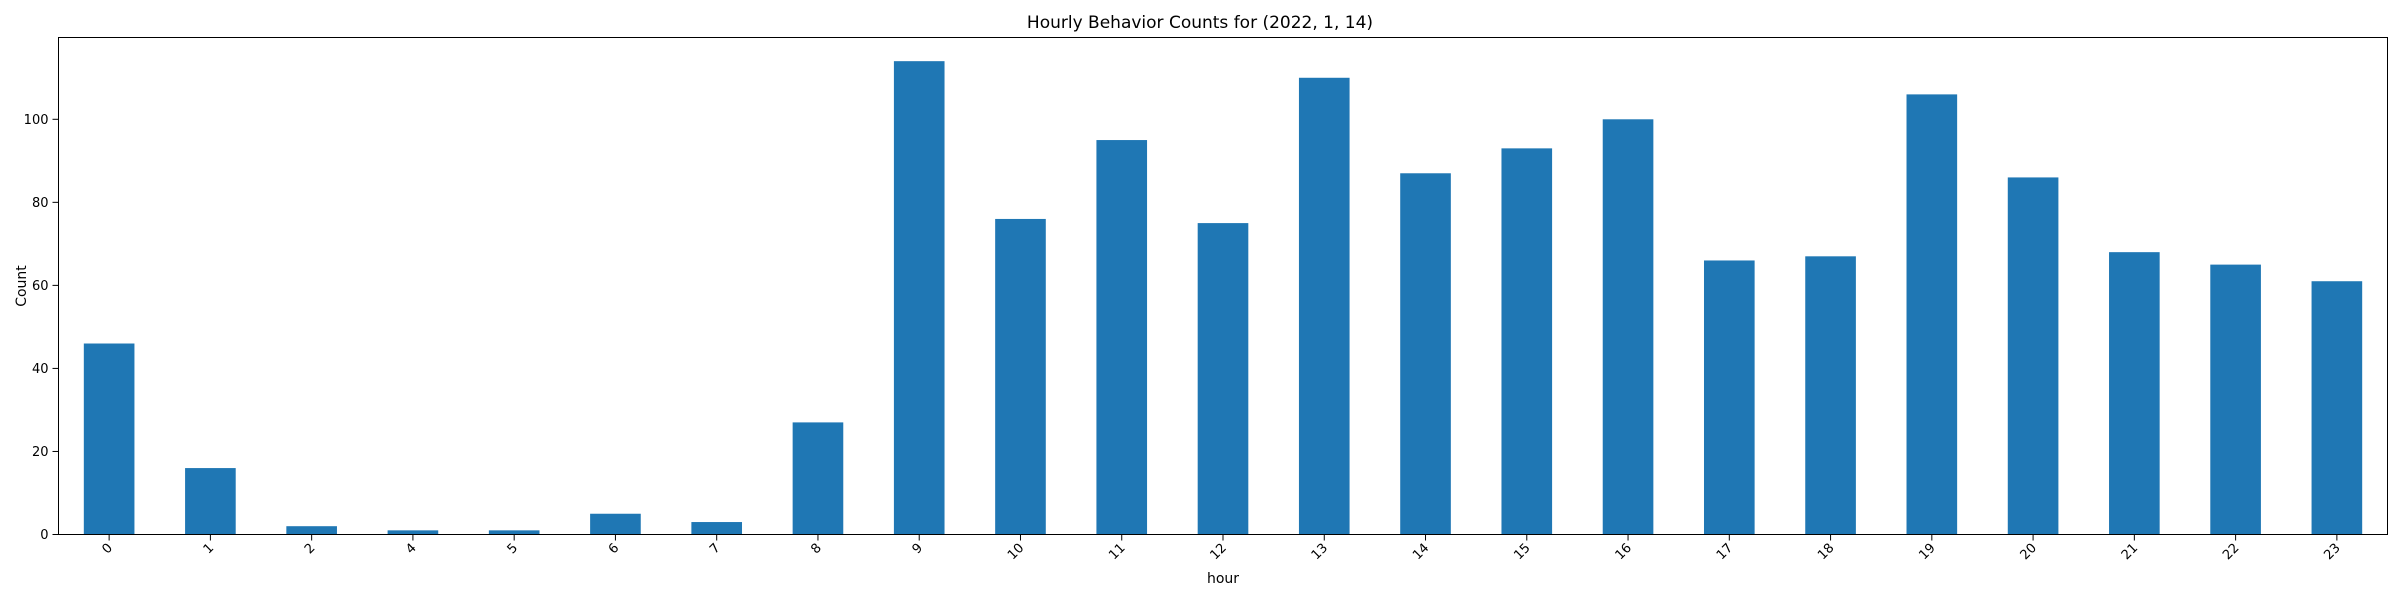 This screenshot has height=600, width=2400. I want to click on x-tick-label: 21, so click(2130, 552).